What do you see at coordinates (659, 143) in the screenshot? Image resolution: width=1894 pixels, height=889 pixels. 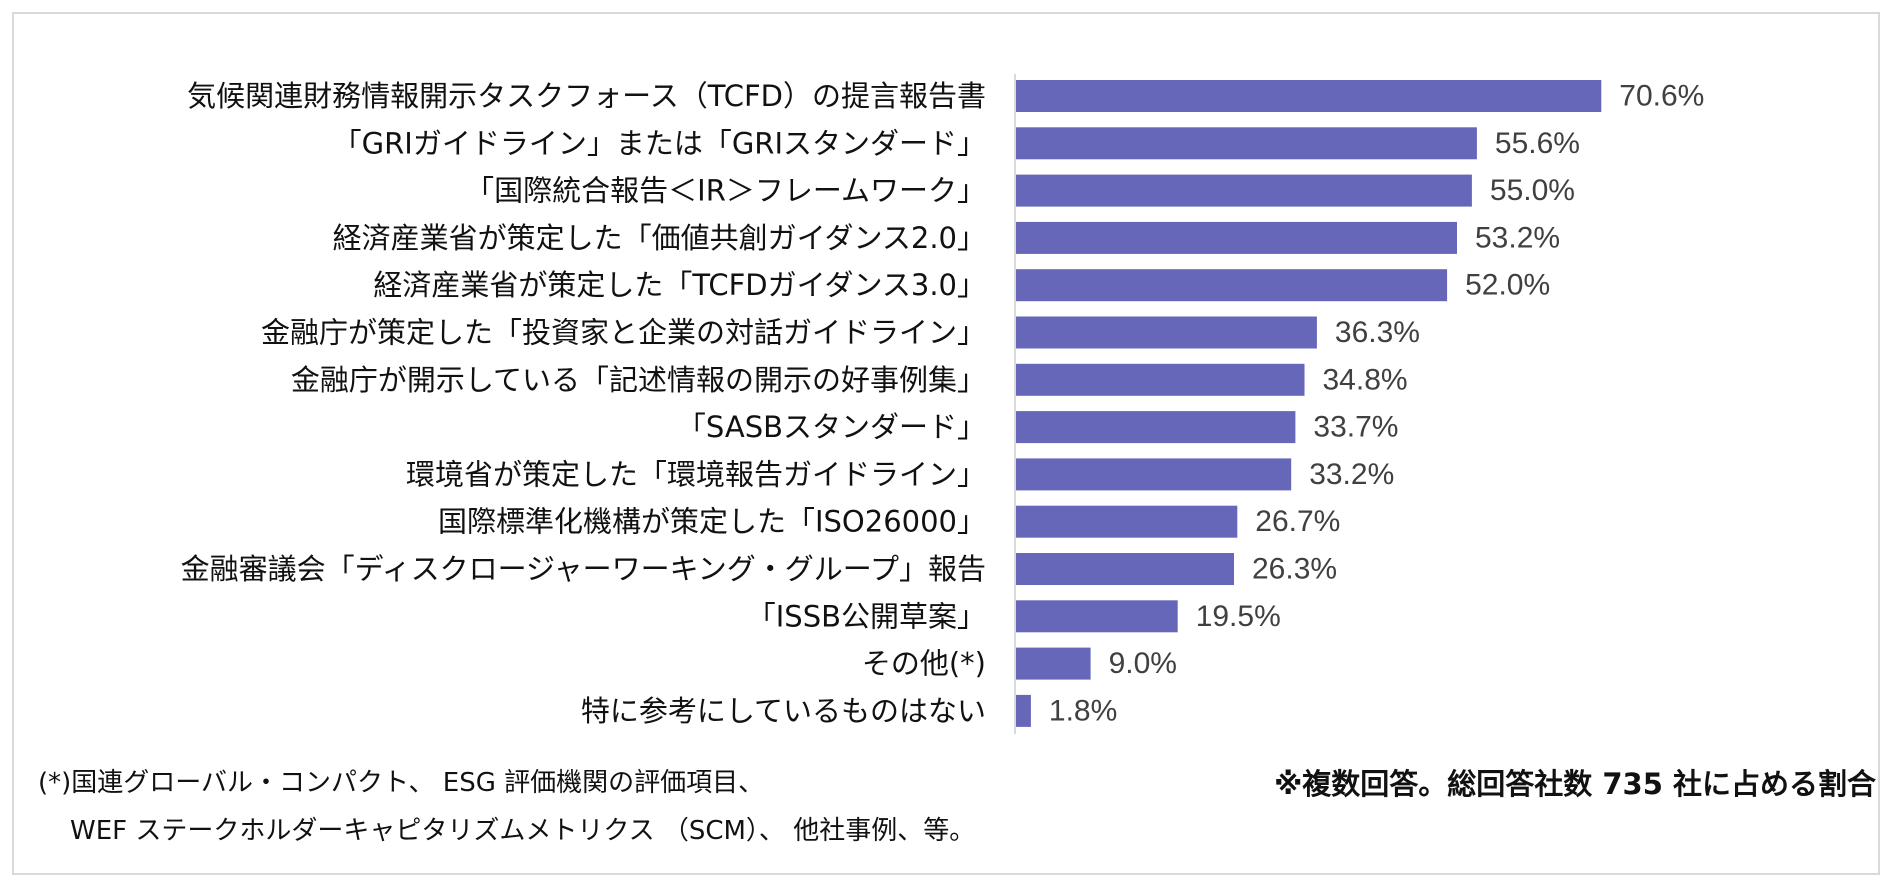 I see `category-label-1: 「GRIガイドライン」または「GRIスタンダード」` at bounding box center [659, 143].